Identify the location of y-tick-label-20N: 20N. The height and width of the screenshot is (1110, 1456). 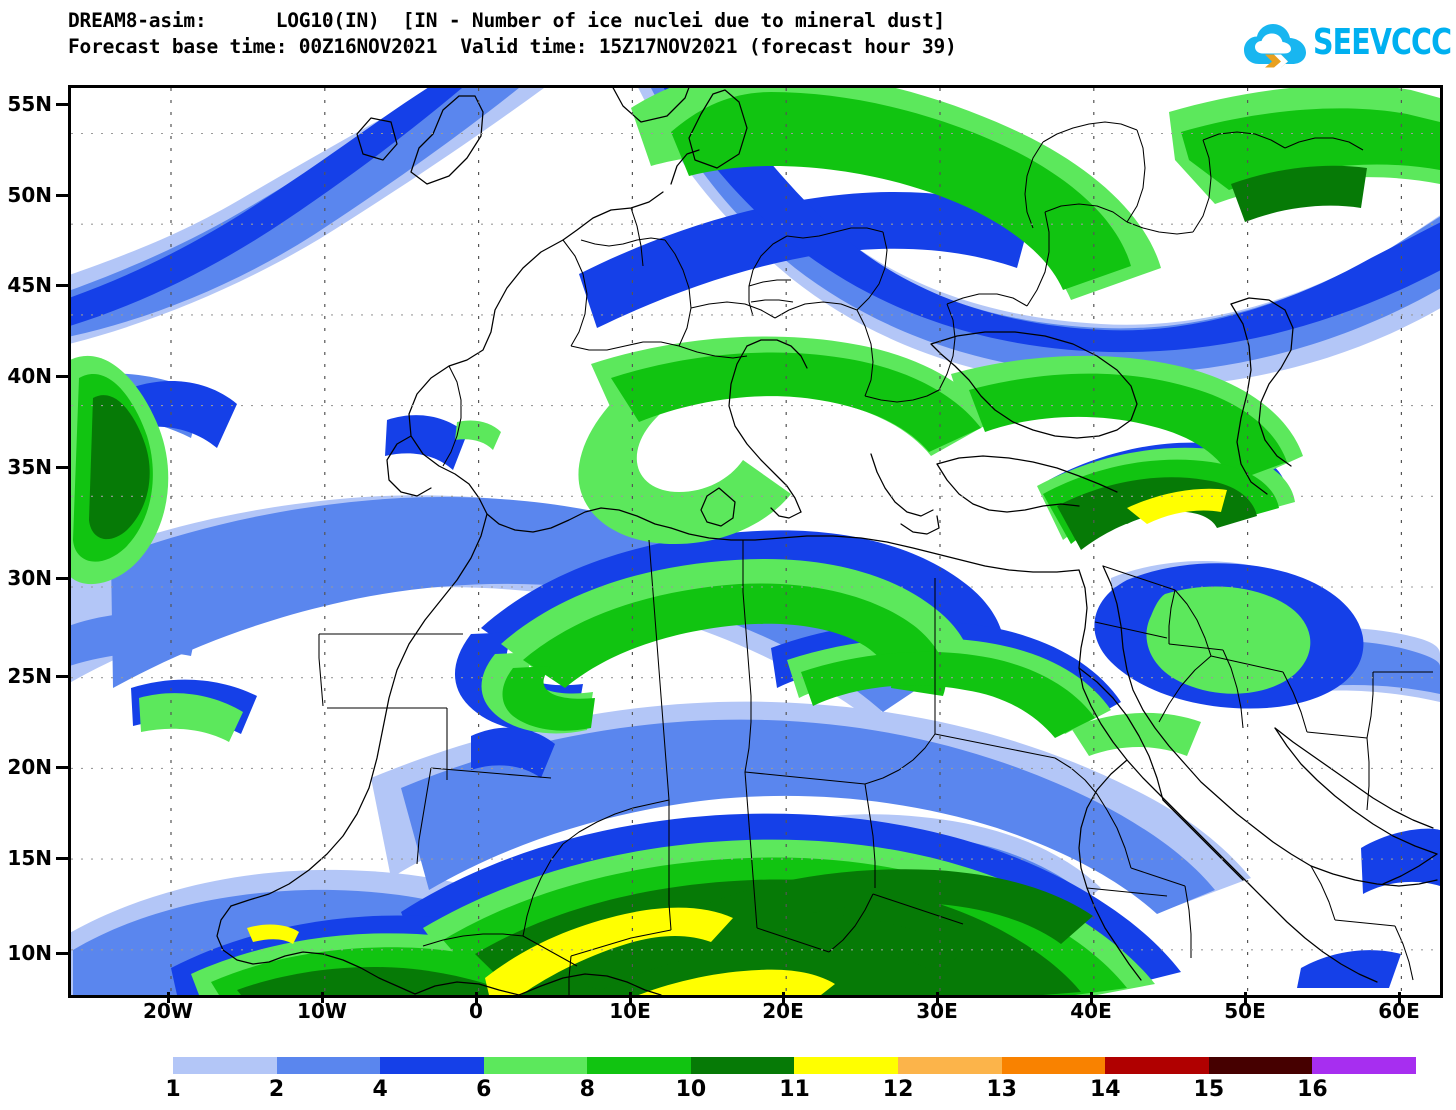
(29, 767).